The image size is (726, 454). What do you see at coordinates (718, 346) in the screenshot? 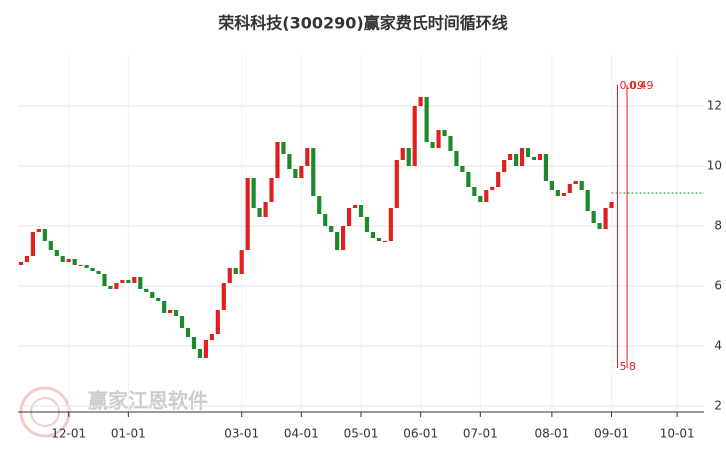
I see `y-tick-label: 4` at bounding box center [718, 346].